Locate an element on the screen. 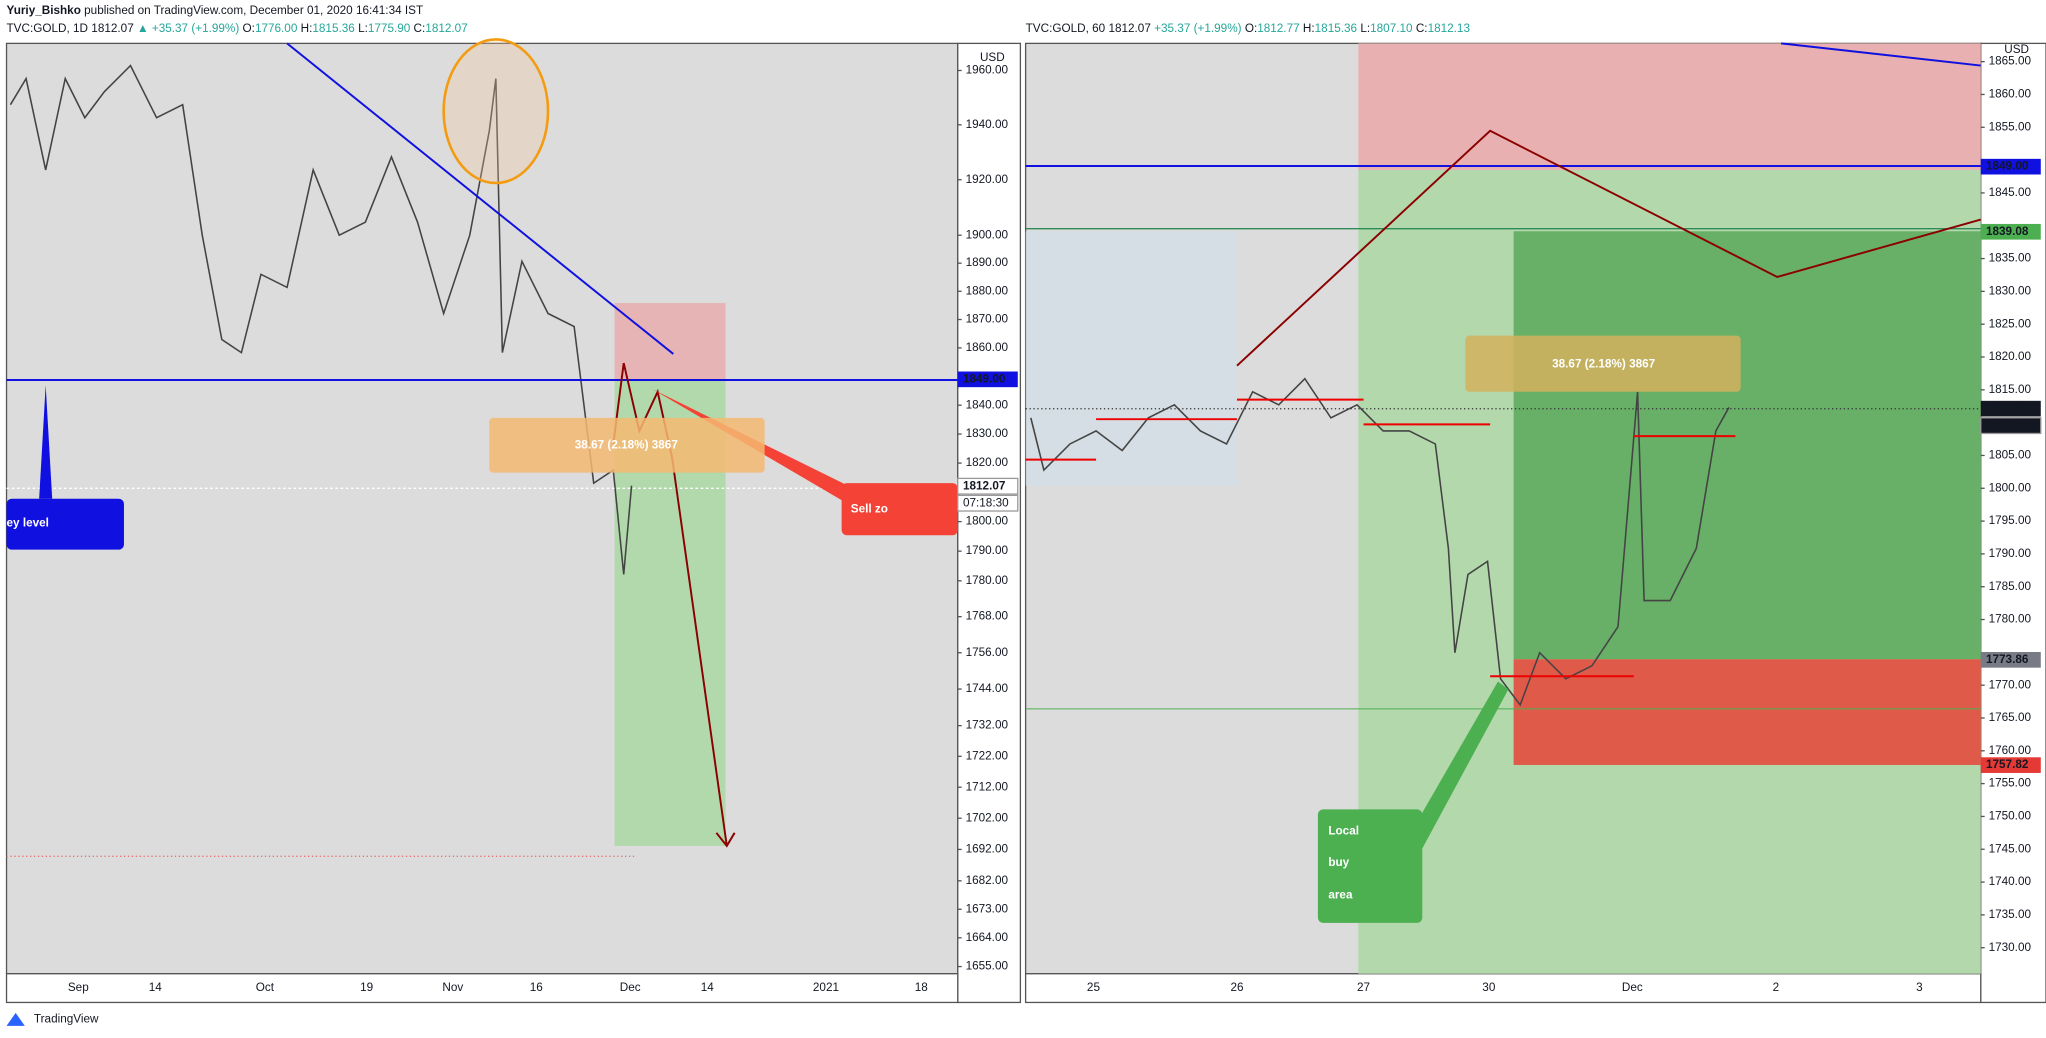 The height and width of the screenshot is (1038, 2046). price-tick-label: 1760.00 is located at coordinates (2010, 750).